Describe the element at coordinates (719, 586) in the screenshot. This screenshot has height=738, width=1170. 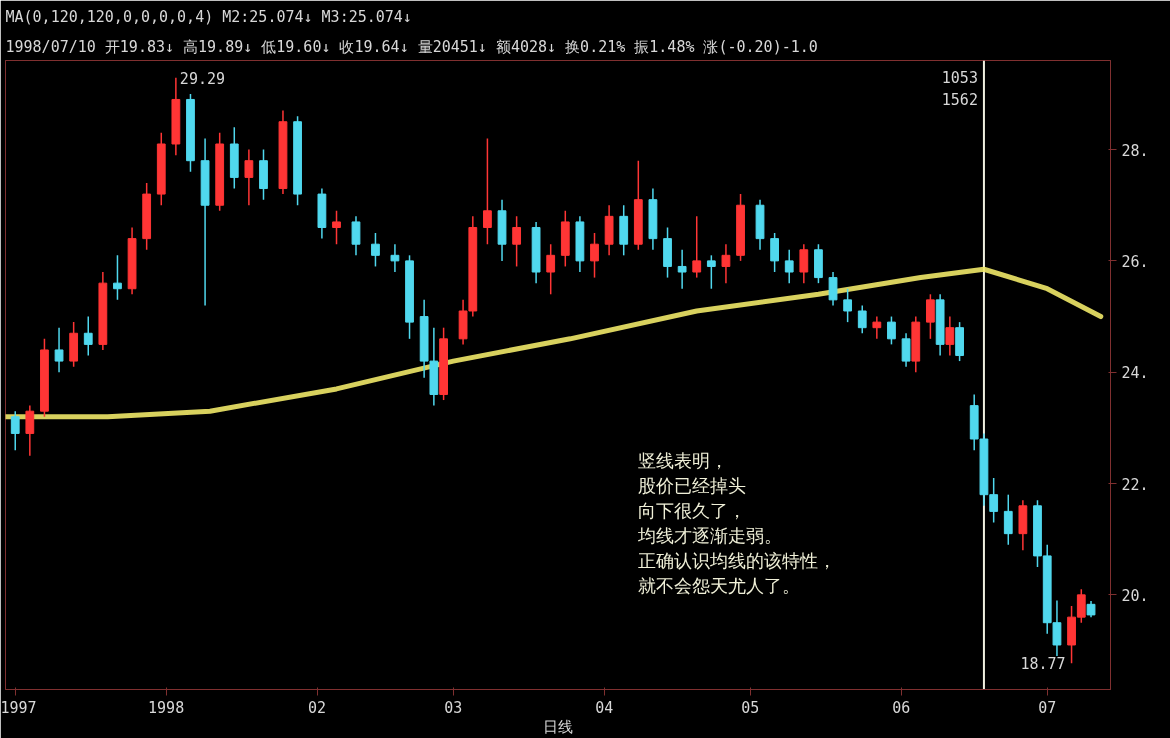
I see `annotation: 就不会怨天尤人了。` at that location.